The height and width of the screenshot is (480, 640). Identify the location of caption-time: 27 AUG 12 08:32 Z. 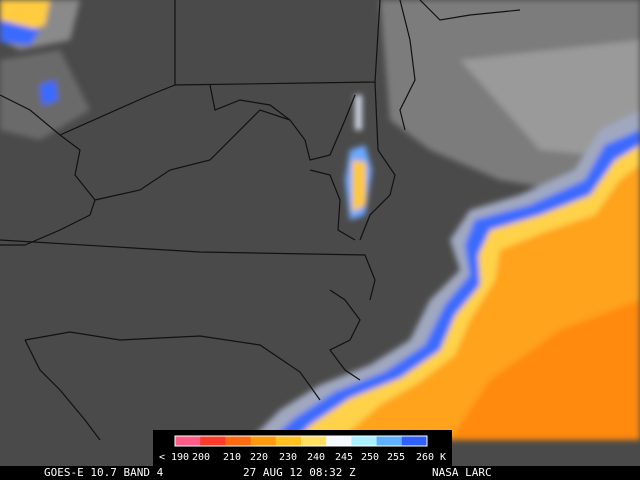
(299, 472).